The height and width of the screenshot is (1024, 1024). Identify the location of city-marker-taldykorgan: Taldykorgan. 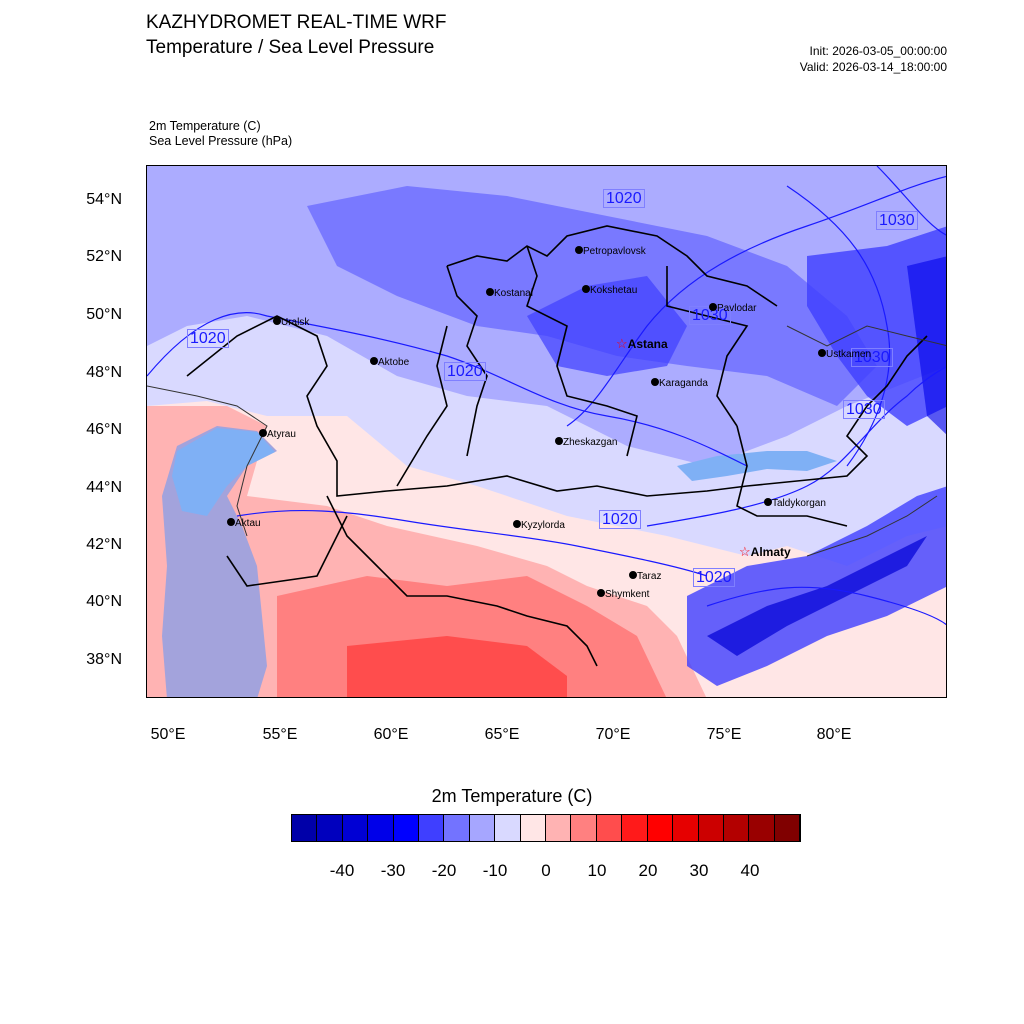
(795, 502).